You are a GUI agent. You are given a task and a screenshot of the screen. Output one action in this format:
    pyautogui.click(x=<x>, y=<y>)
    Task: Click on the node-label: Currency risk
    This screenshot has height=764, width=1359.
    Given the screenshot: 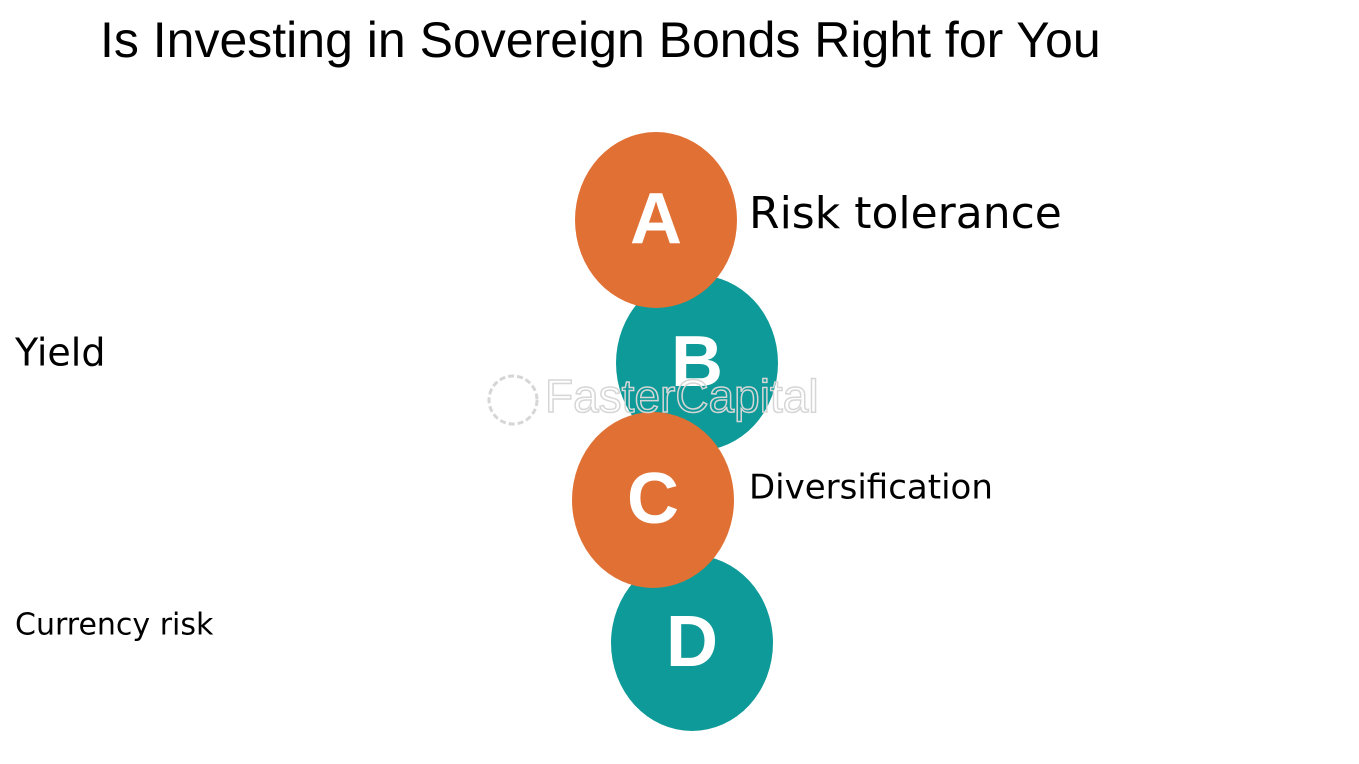 What is the action you would take?
    pyautogui.click(x=114, y=625)
    